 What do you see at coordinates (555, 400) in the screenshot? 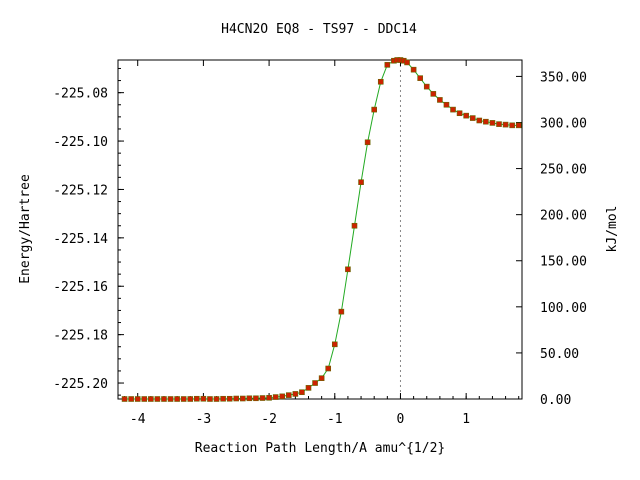
I see `y2-tick-label: 0.00` at bounding box center [555, 400].